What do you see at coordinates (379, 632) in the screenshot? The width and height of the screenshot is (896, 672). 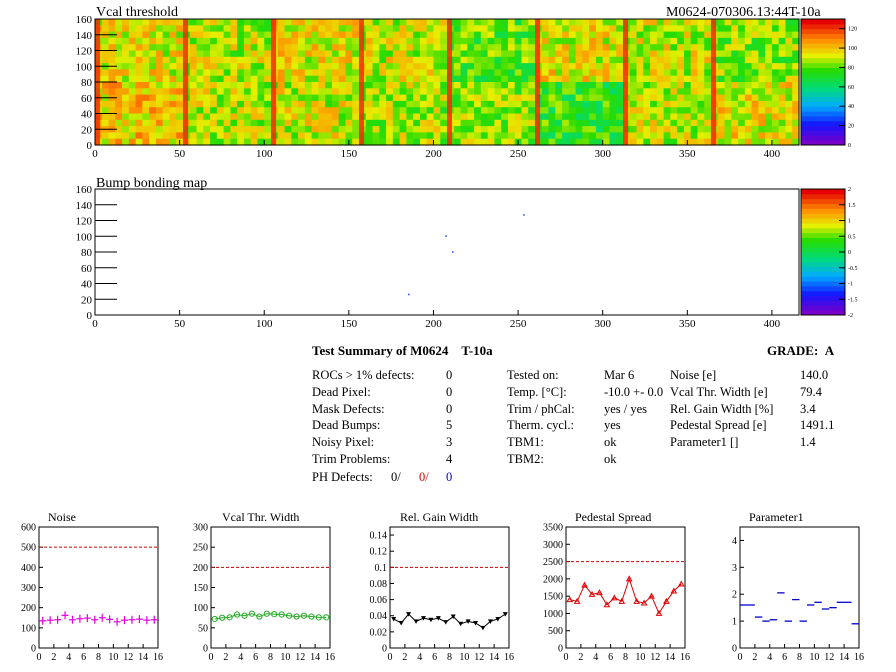 I see `y-tick-label: 0.02` at bounding box center [379, 632].